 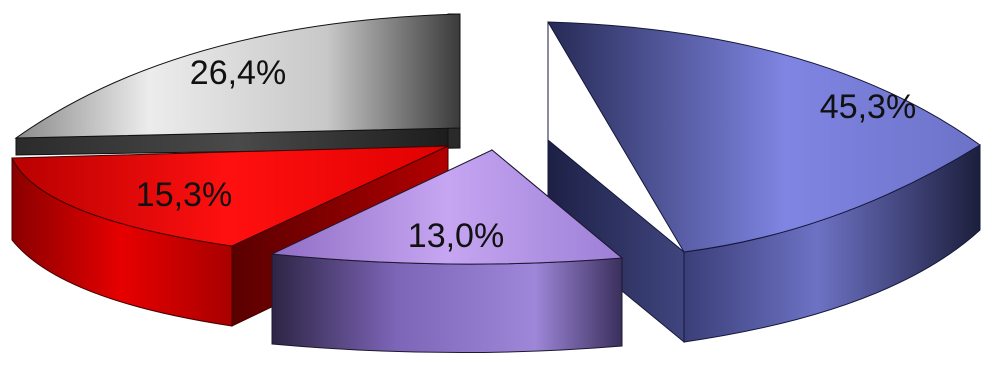 What do you see at coordinates (447, 207) in the screenshot?
I see `slice-13-0-top` at bounding box center [447, 207].